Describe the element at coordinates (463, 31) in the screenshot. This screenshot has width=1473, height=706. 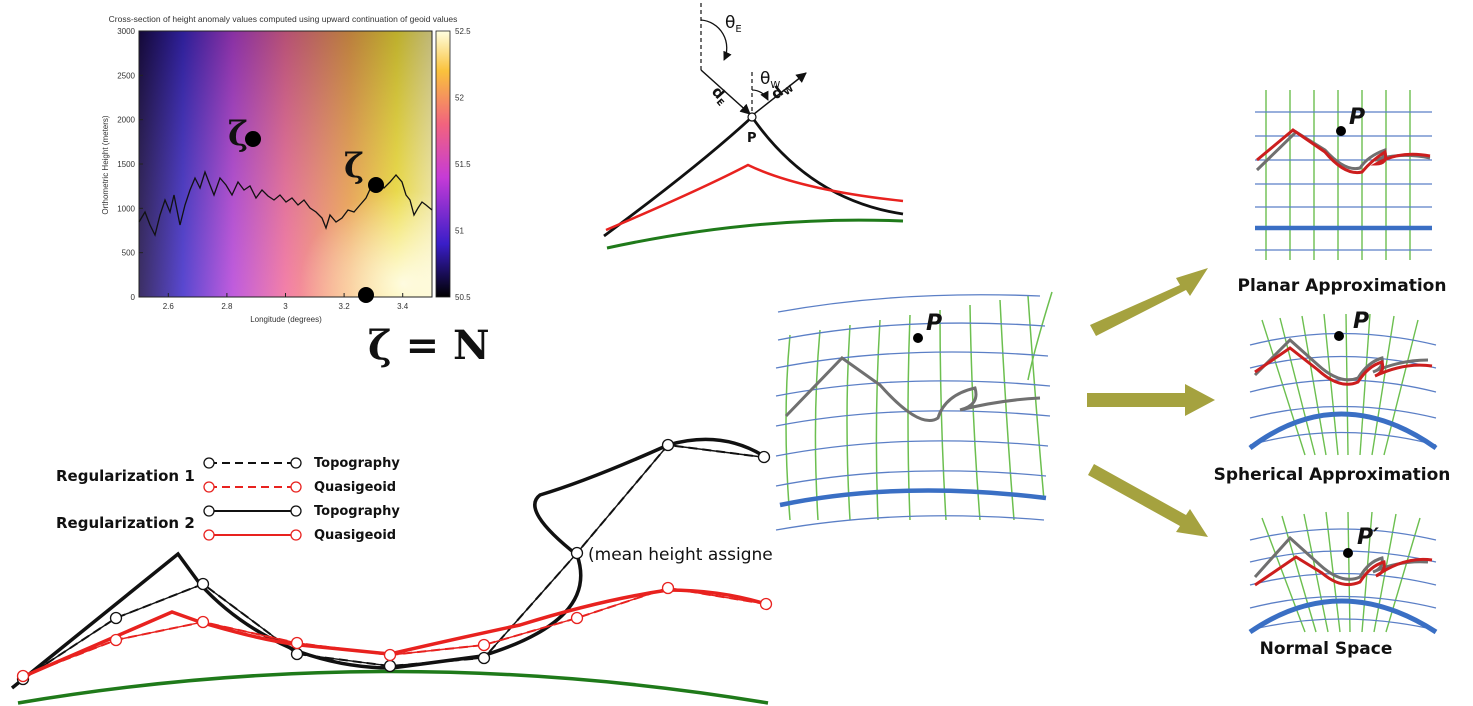
I see `colorbar-tick-label: 52.5` at that location.